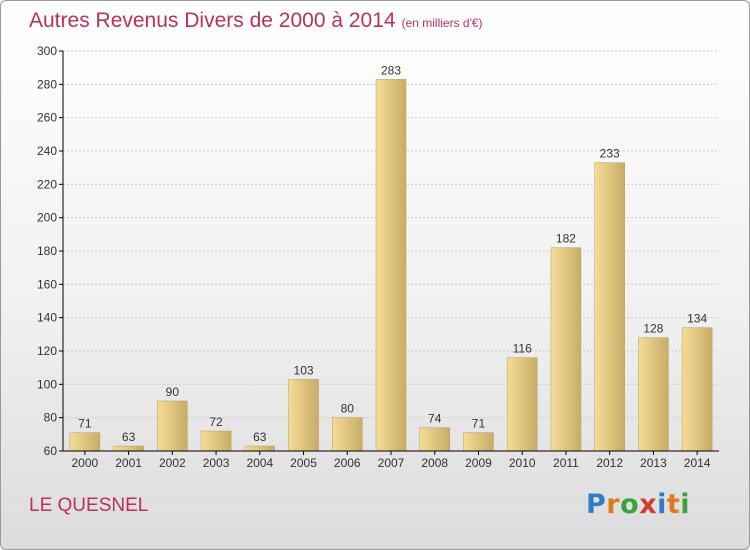 This screenshot has height=550, width=750. I want to click on data-label: 103, so click(304, 370).